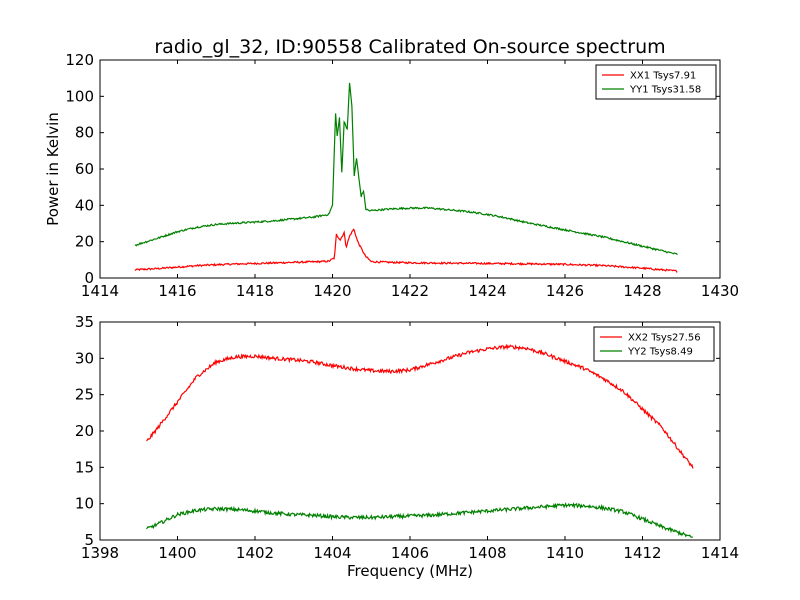  Describe the element at coordinates (177, 553) in the screenshot. I see `x-tick-label: 1400` at that location.